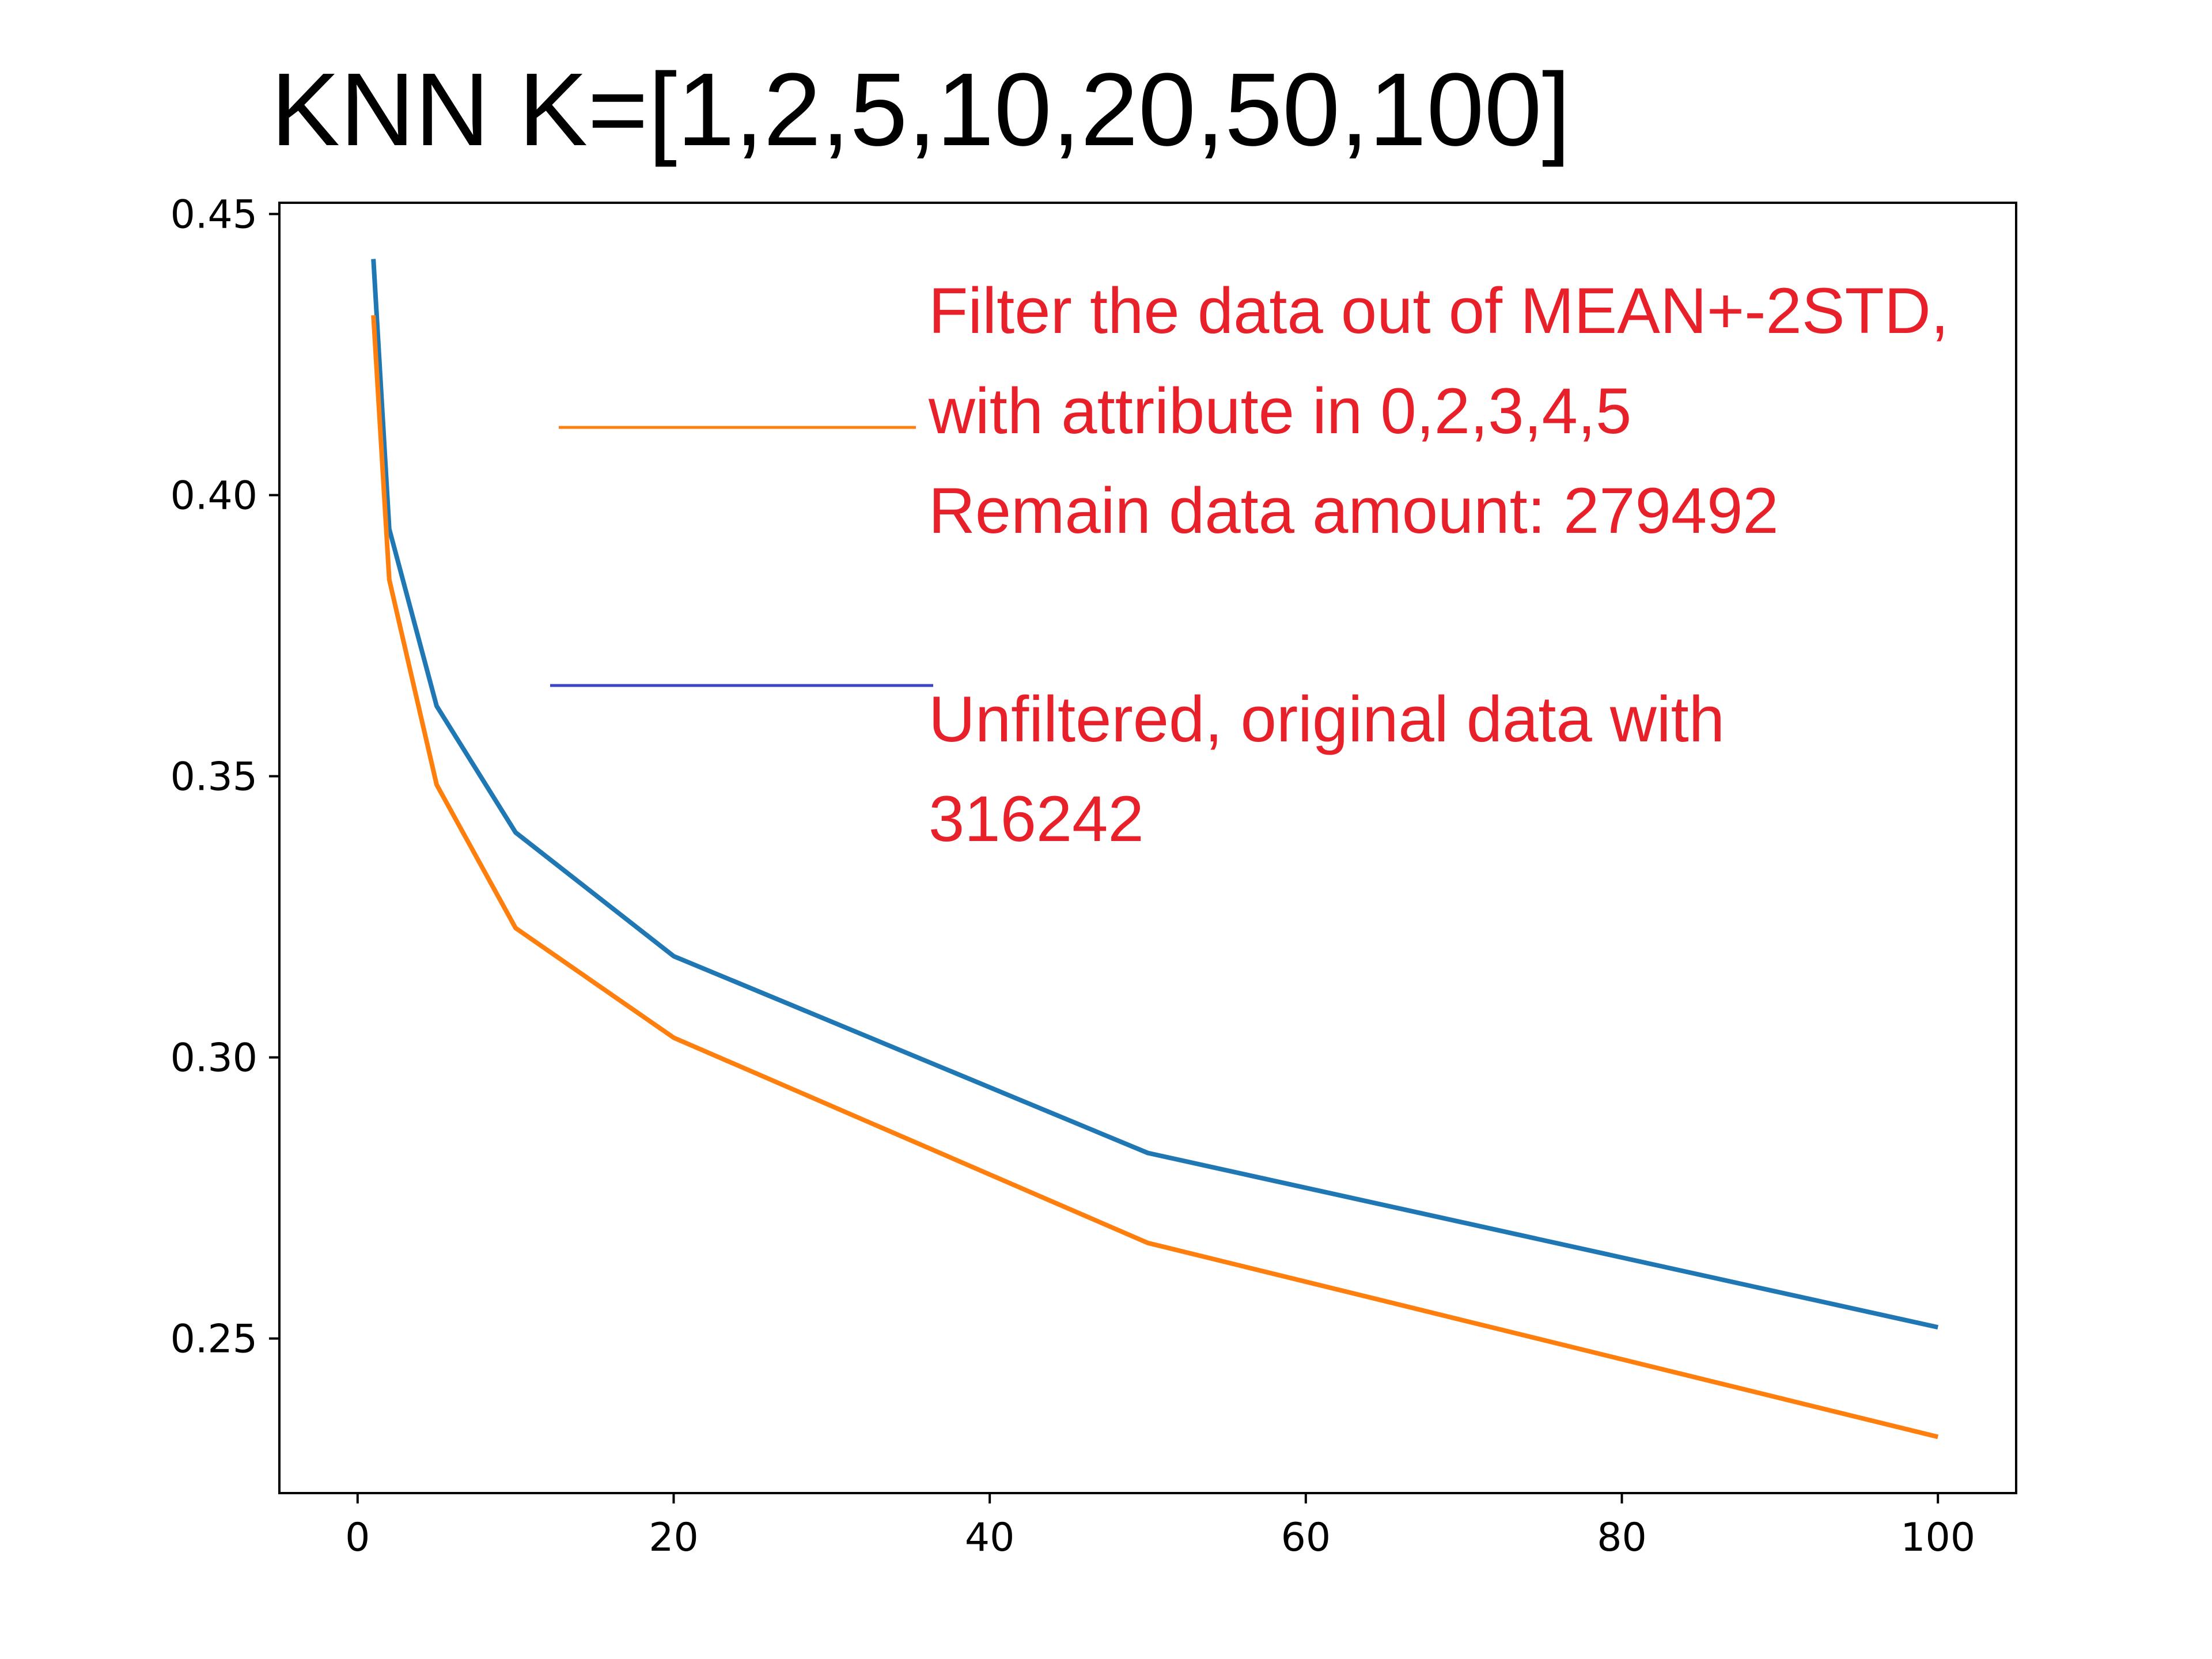  Describe the element at coordinates (214, 496) in the screenshot. I see `y-tick-label: 0.40` at that location.